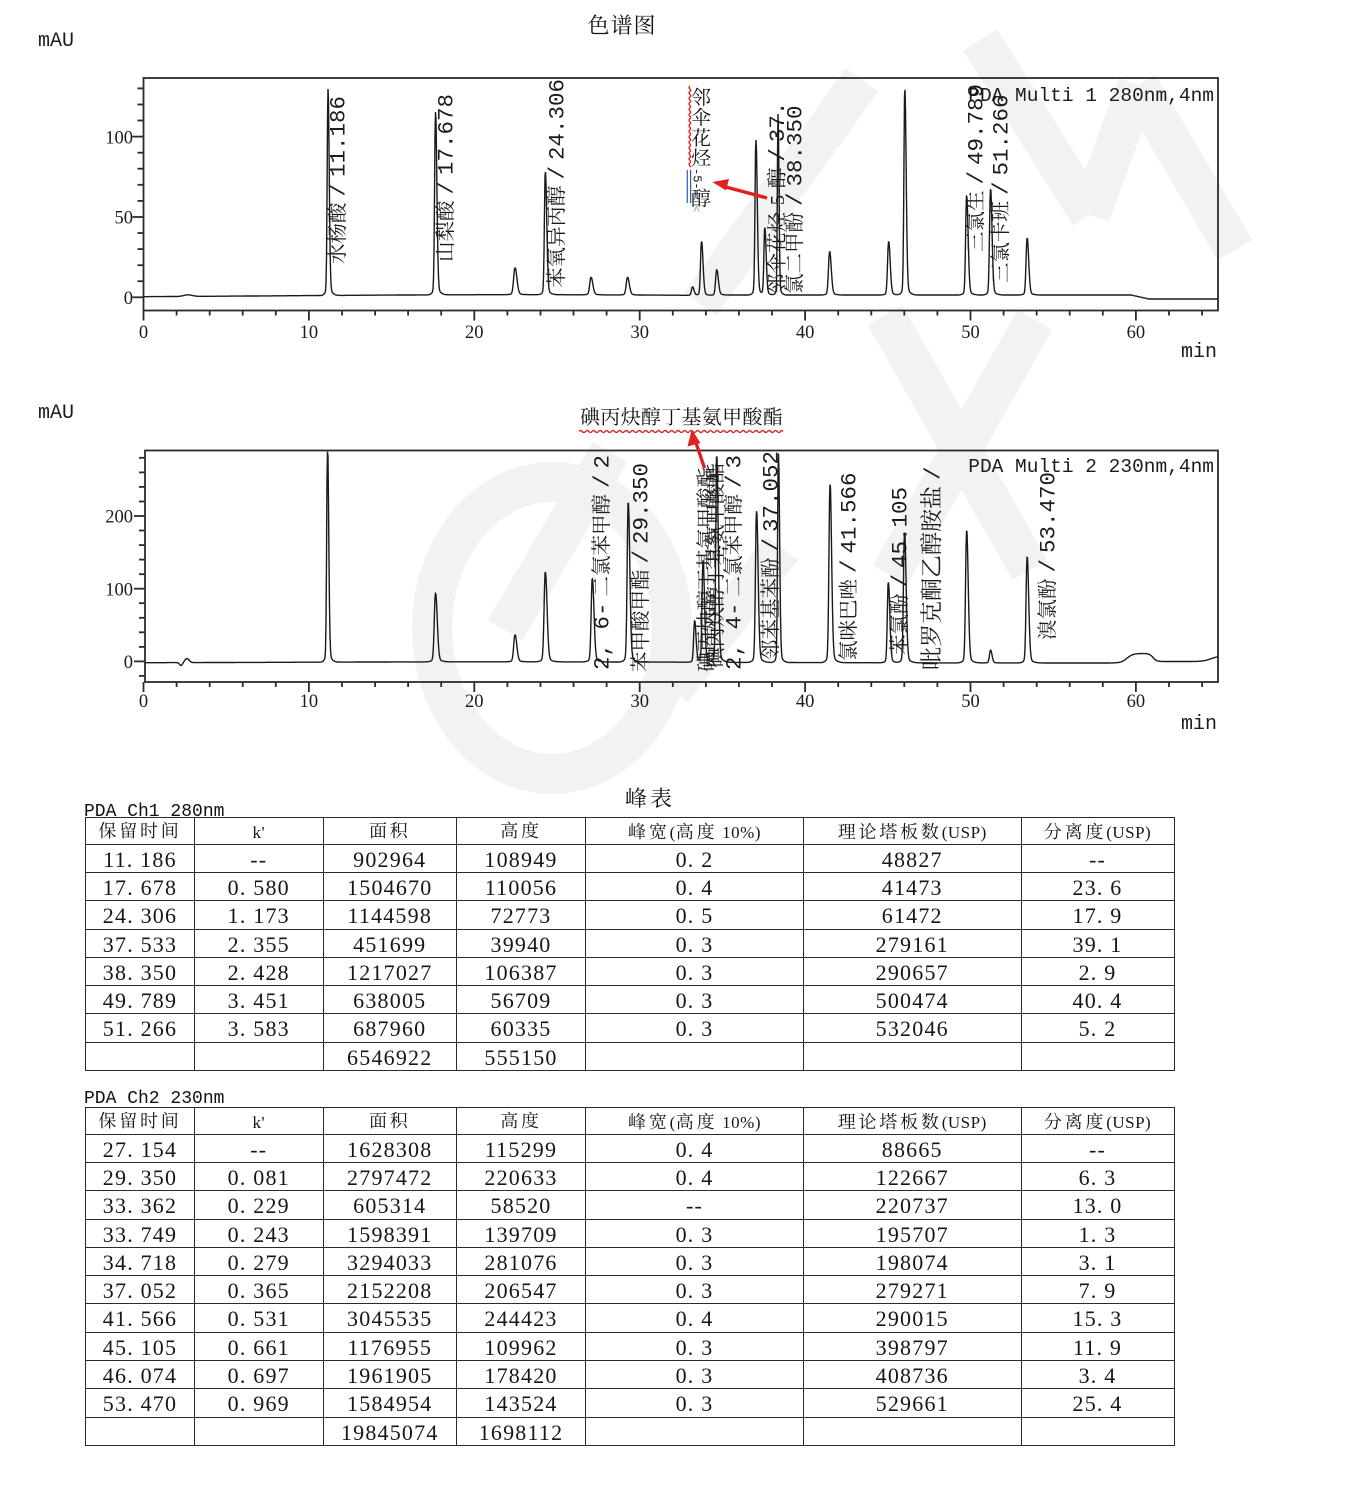 The image size is (1361, 1493). Describe the element at coordinates (701, 96) in the screenshot. I see `svg-text: 邻` at that location.